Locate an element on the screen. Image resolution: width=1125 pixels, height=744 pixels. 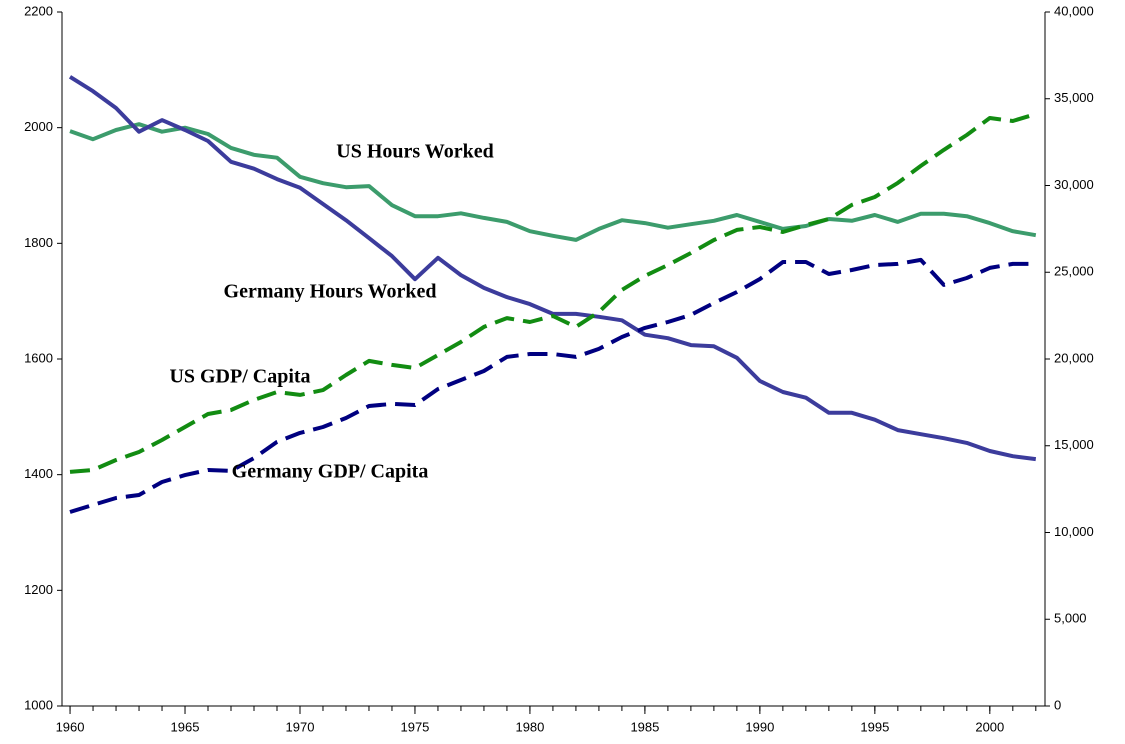
y2-tick-label: 30,000 is located at coordinates (1074, 184).